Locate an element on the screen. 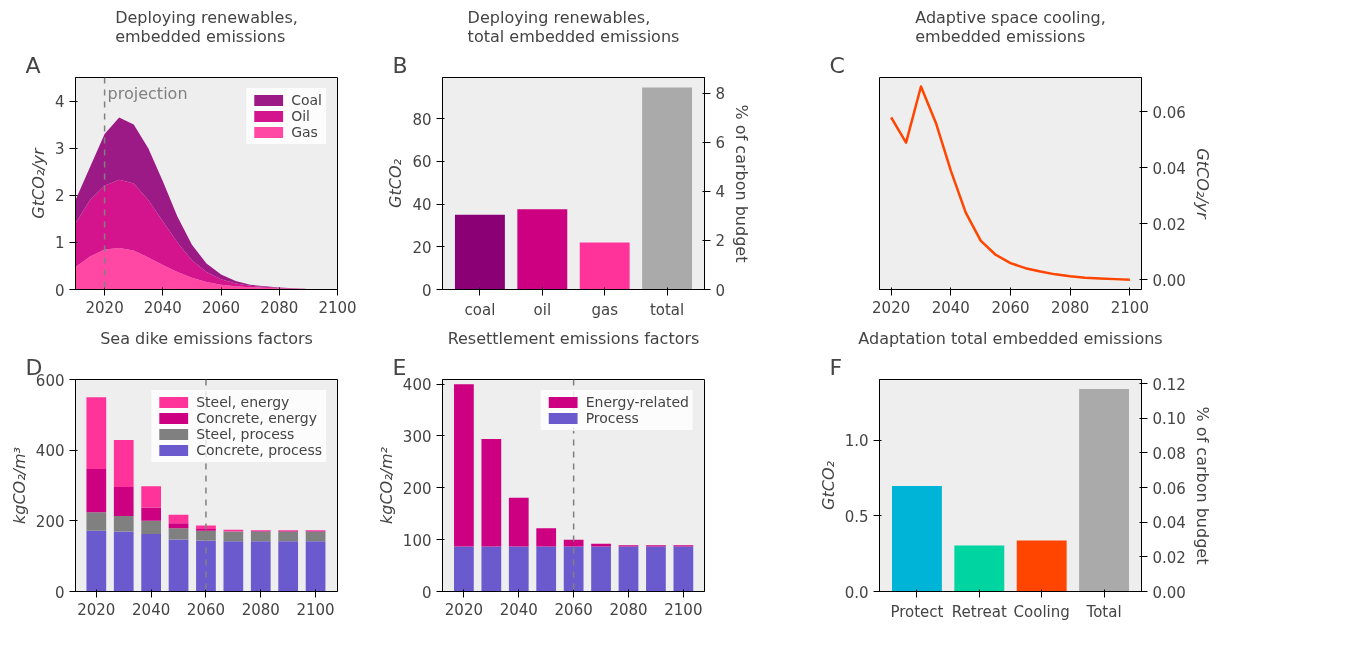  y-tick-label: 40 is located at coordinates (422, 205).